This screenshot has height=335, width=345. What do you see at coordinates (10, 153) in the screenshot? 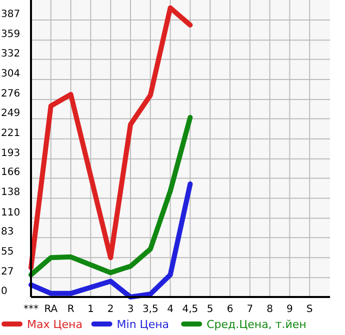
I see `y-tick-label: 193` at bounding box center [10, 153].